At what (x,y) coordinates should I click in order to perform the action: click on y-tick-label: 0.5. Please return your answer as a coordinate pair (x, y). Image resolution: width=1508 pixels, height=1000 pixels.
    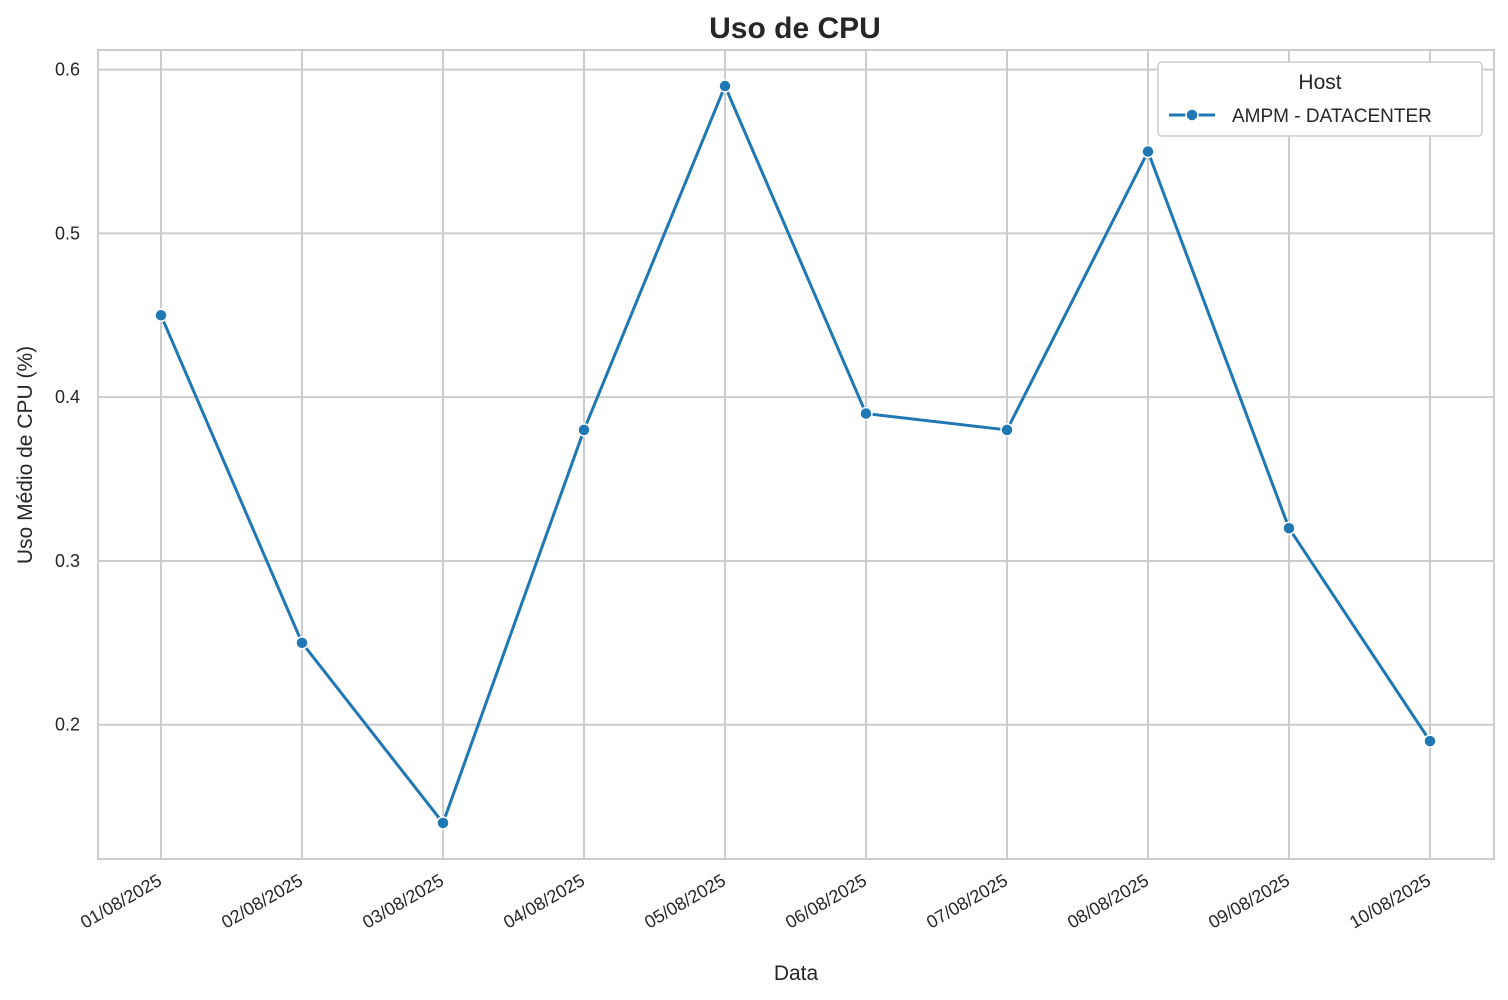
    Looking at the image, I should click on (67, 233).